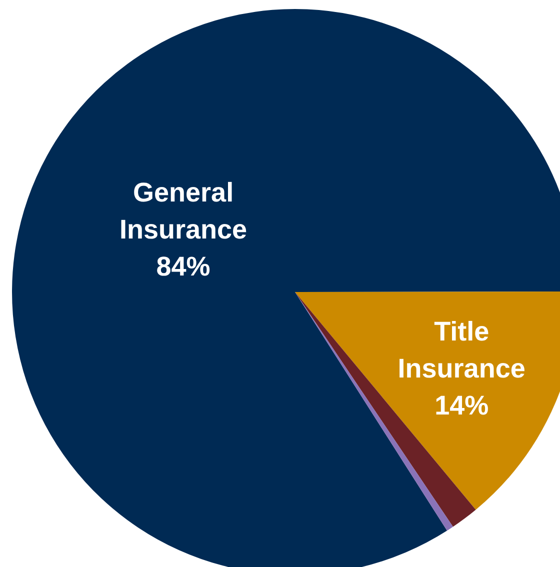 The image size is (560, 567). I want to click on slice-label: General Insurance, so click(184, 210).